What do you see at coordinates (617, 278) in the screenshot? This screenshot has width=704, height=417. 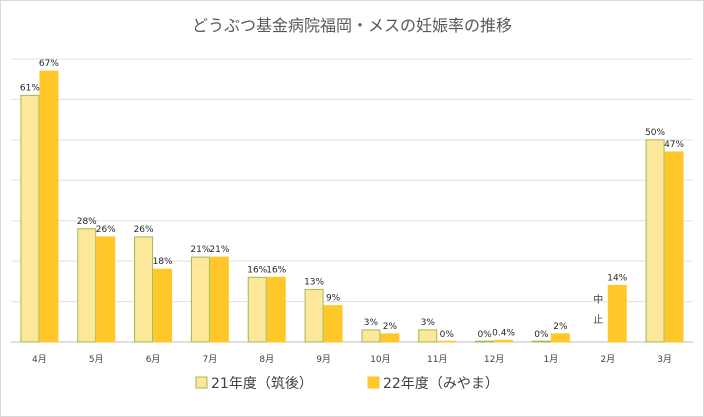 I see `data-label: 14%` at bounding box center [617, 278].